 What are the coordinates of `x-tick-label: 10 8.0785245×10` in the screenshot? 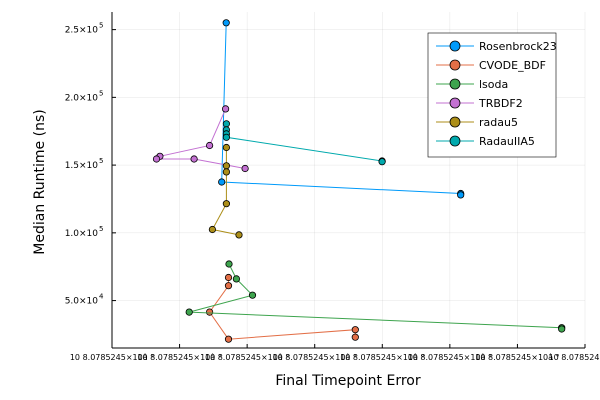 It's located at (574, 357).